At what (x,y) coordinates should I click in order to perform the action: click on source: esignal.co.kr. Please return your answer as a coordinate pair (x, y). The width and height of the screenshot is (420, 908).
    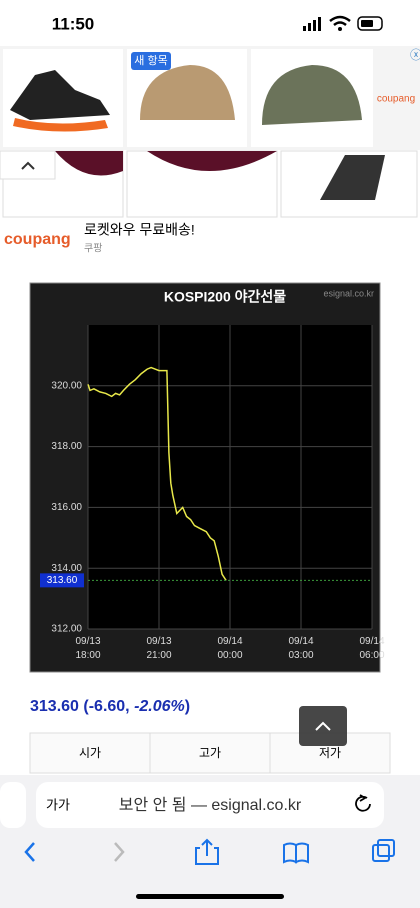
    Looking at the image, I should click on (348, 293).